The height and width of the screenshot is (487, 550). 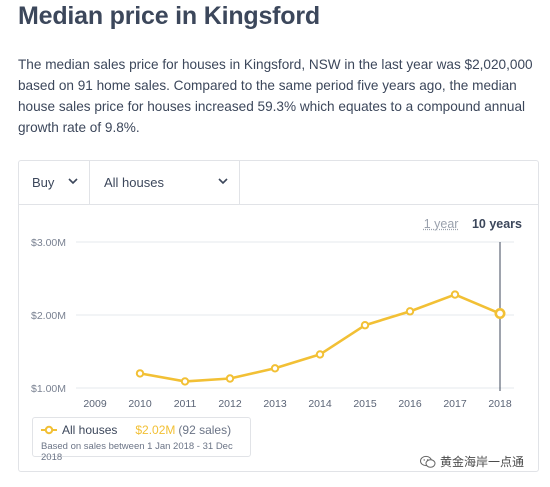 What do you see at coordinates (500, 404) in the screenshot?
I see `x-tick-label: 2018` at bounding box center [500, 404].